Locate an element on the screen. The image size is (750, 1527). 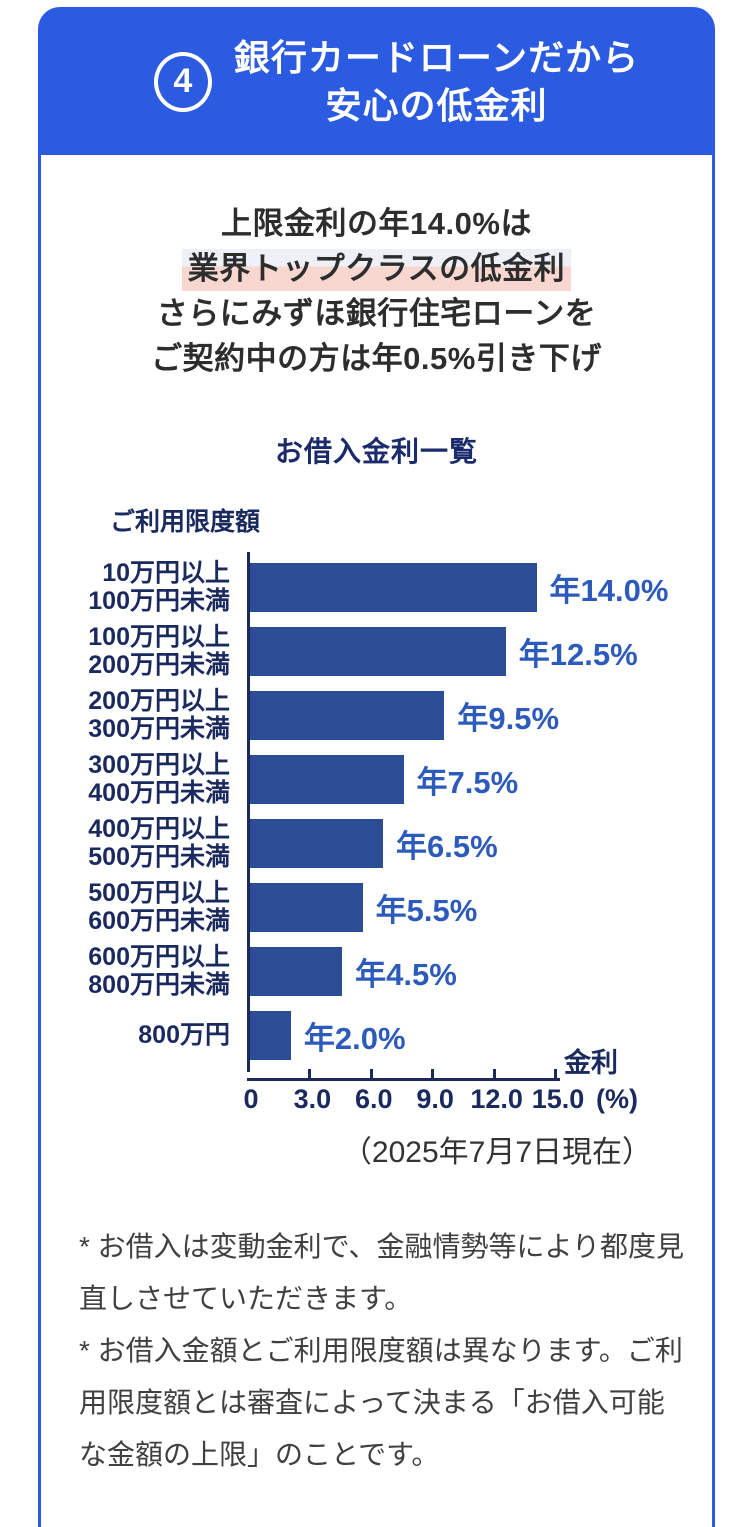
limit-range-label: 200万円以上 300万円未満 is located at coordinates (159, 715).